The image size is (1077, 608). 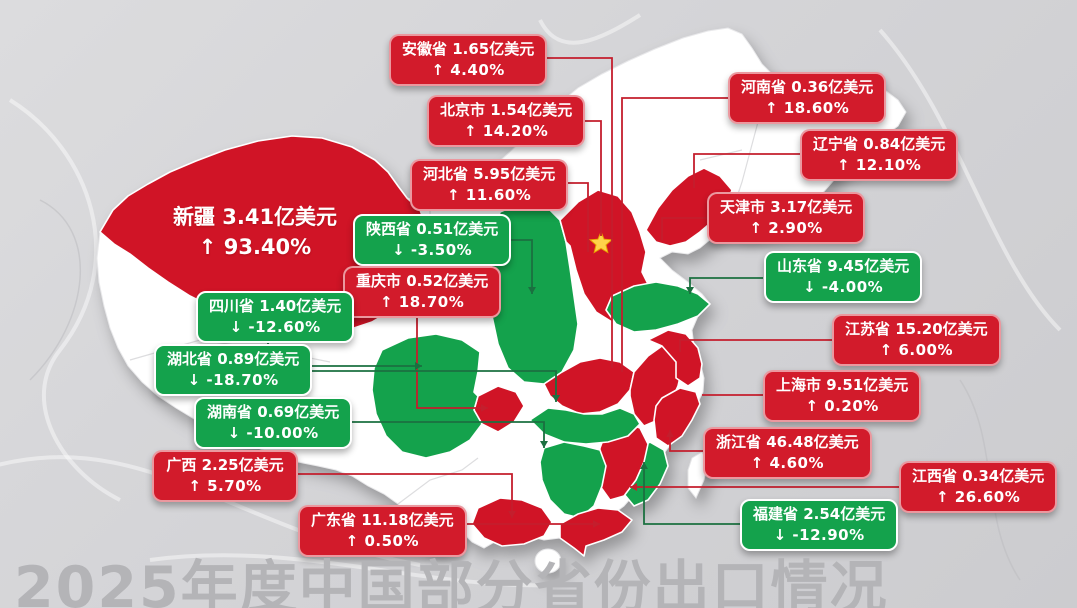 I want to click on callout-hunan: 湖南省 0.69亿美元 ↓ -10.00%, so click(x=273, y=423).